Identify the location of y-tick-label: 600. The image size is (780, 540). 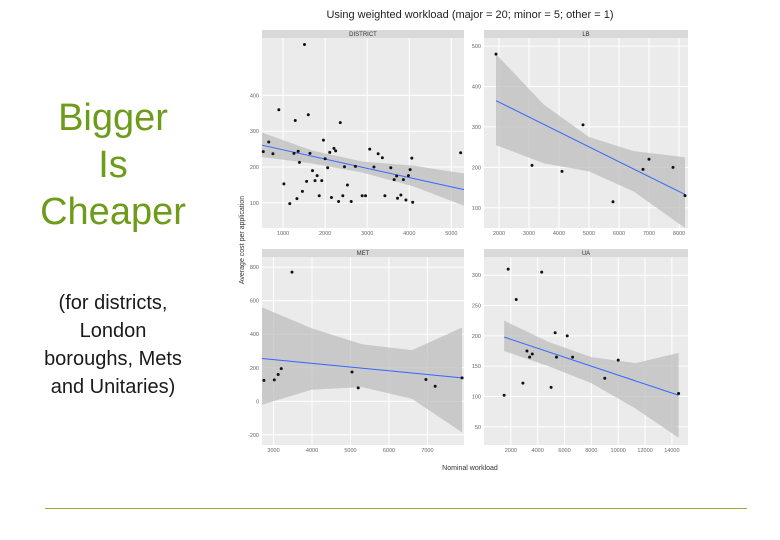
(254, 302).